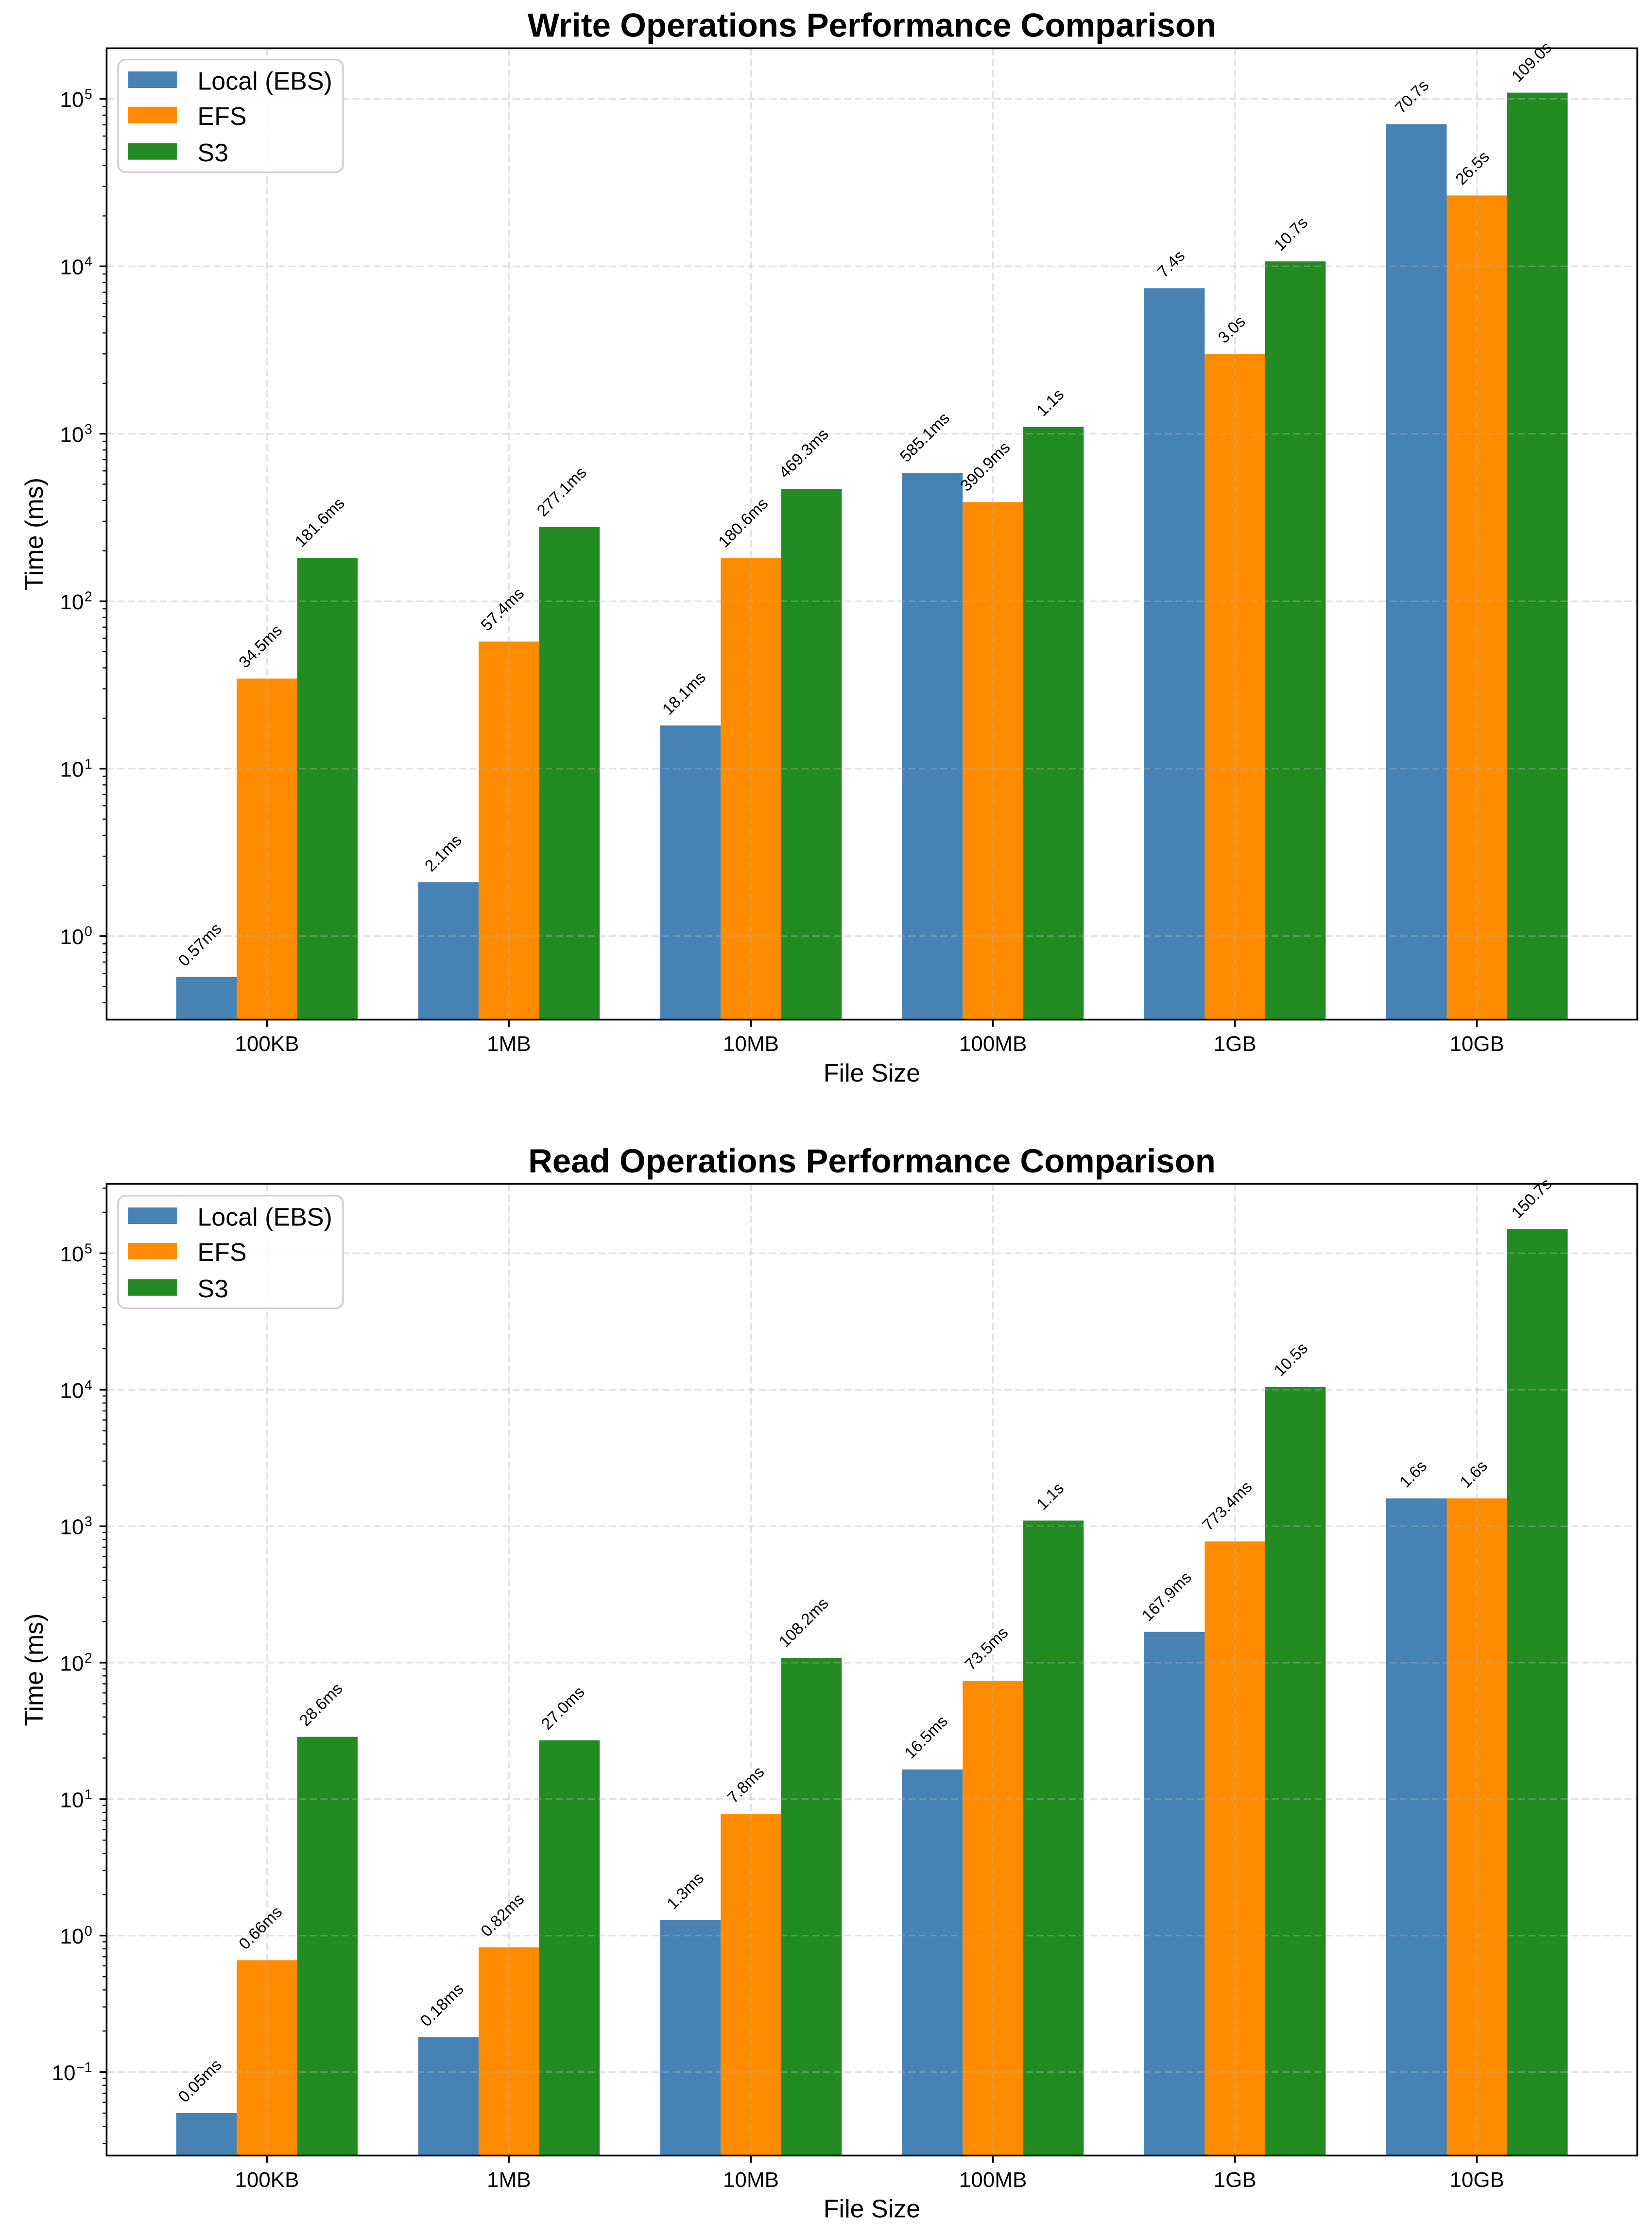  What do you see at coordinates (84, 2068) in the screenshot?
I see `svg-text: −1` at bounding box center [84, 2068].